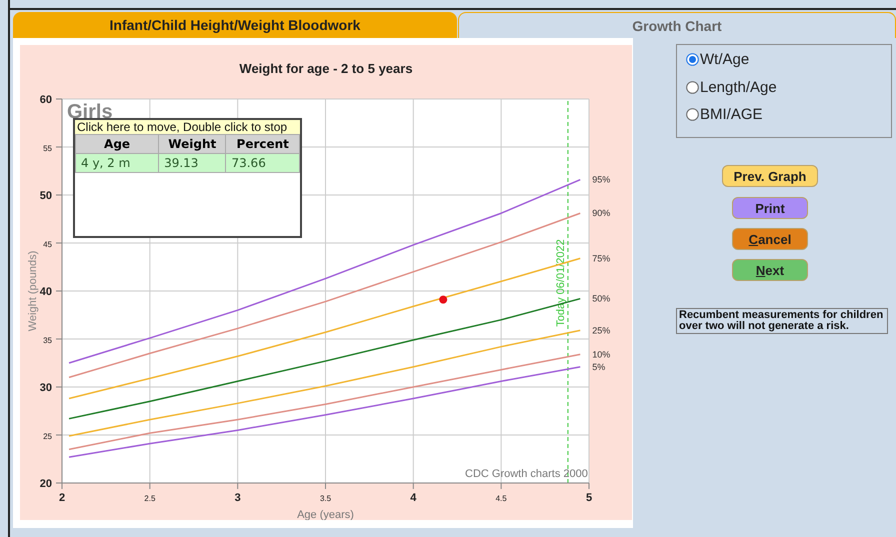  What do you see at coordinates (601, 258) in the screenshot?
I see `series-label: 75%` at bounding box center [601, 258].